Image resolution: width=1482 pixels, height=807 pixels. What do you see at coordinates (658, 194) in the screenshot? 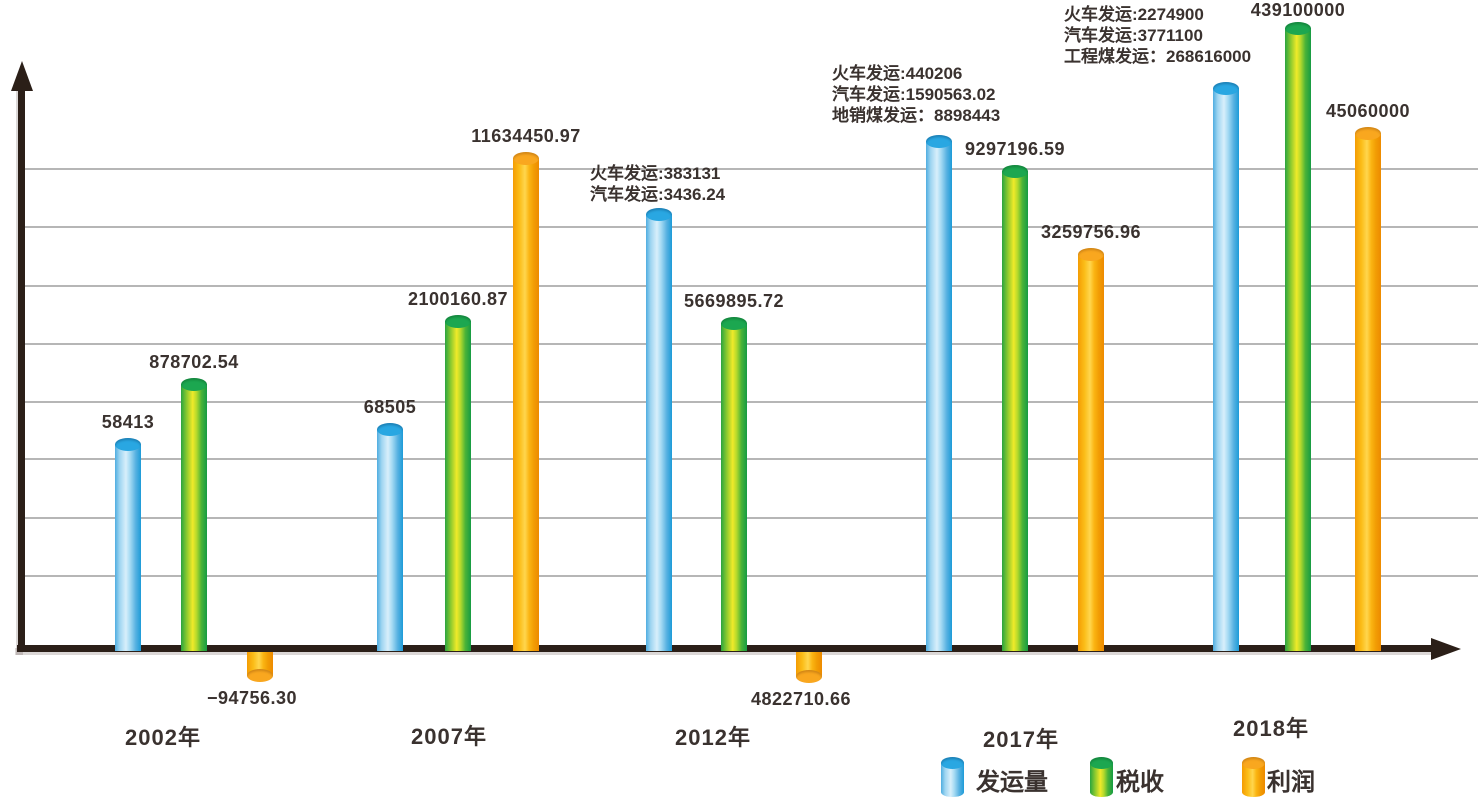
I see `annotation-line-shipment-2012-1: 汽车发运:3436.24` at bounding box center [658, 194].